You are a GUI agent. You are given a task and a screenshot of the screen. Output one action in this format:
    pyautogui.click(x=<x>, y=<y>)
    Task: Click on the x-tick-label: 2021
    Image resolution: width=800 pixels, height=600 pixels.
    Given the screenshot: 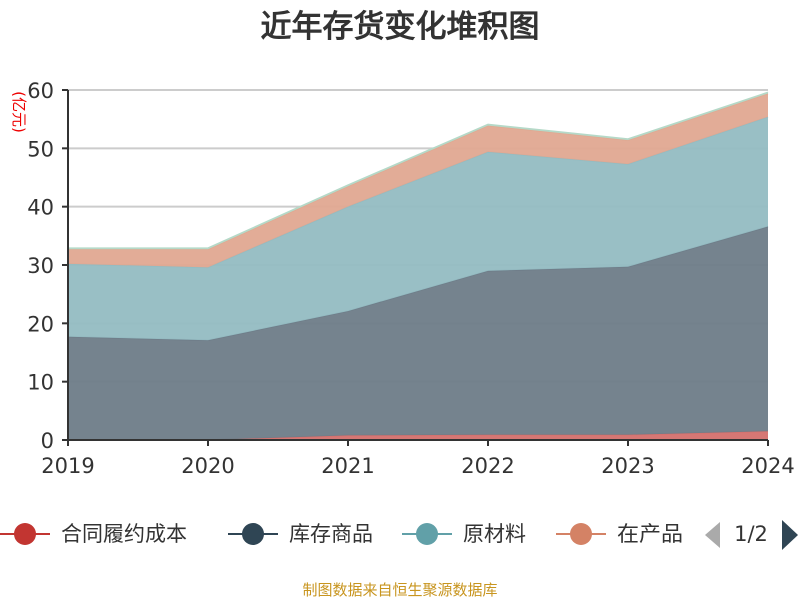 What is the action you would take?
    pyautogui.click(x=347, y=466)
    